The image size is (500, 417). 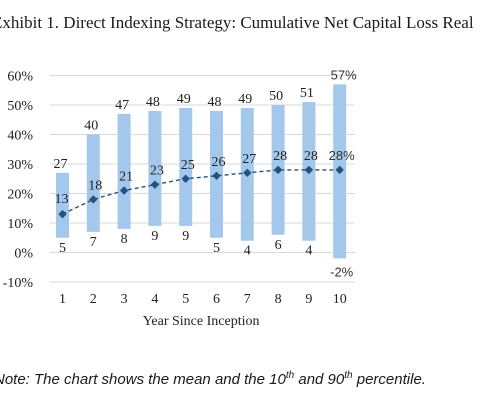 What do you see at coordinates (201, 321) in the screenshot?
I see `x-axis-label: Year Since Inception` at bounding box center [201, 321].